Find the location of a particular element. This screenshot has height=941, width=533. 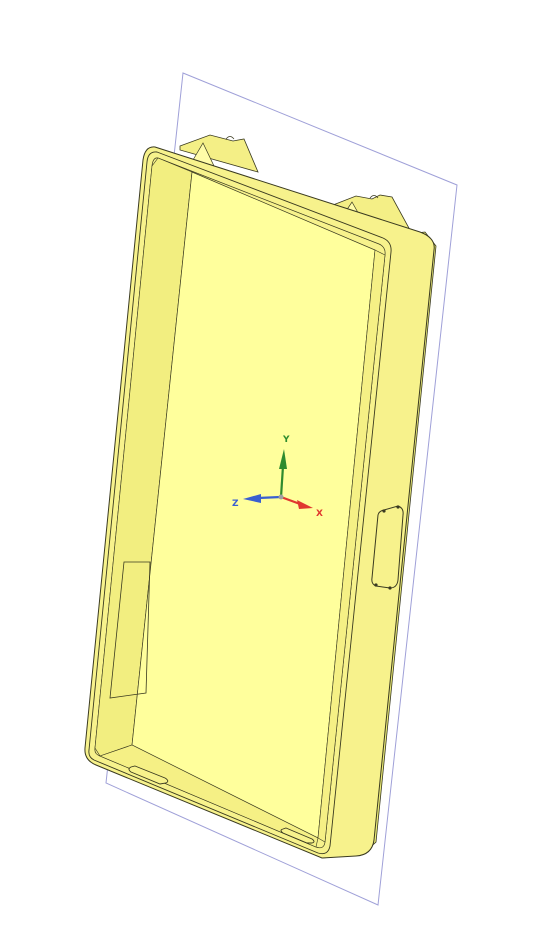

z-axis-arrow-icon is located at coordinates (252, 498).